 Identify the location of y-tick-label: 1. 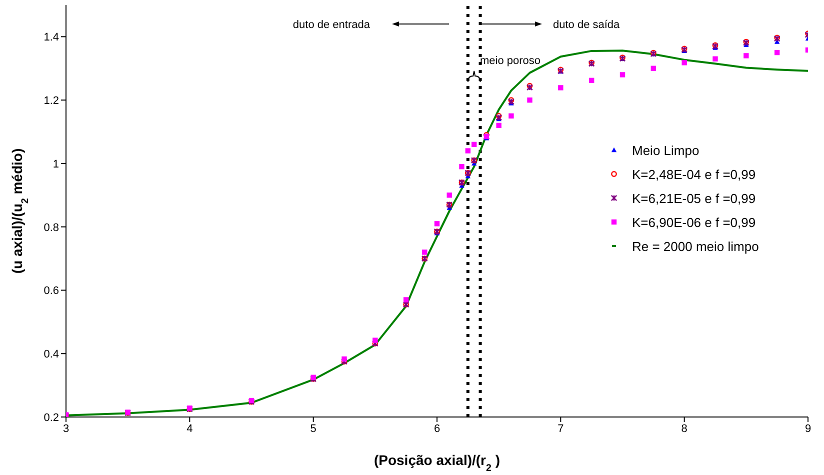
(55, 164).